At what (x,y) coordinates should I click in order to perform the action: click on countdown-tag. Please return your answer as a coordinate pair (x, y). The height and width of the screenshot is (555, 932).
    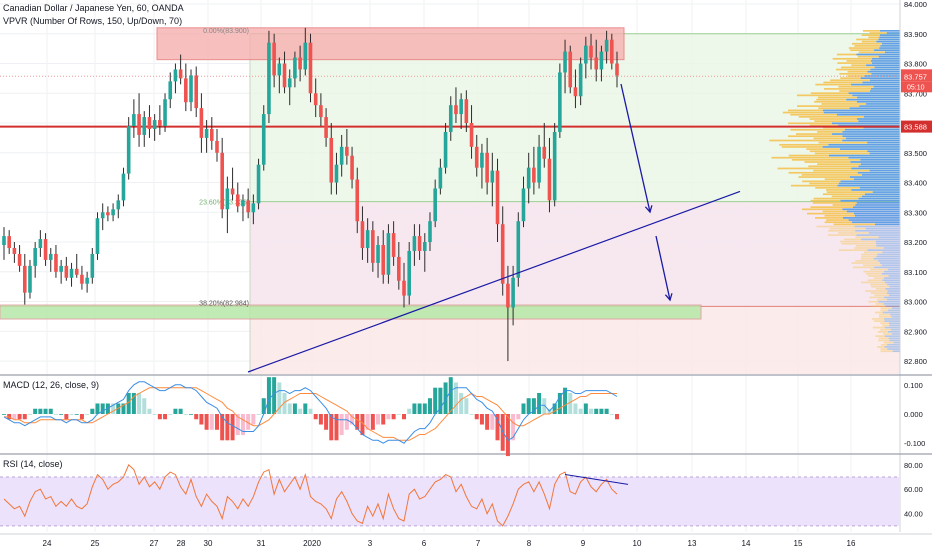
    Looking at the image, I should click on (916, 87).